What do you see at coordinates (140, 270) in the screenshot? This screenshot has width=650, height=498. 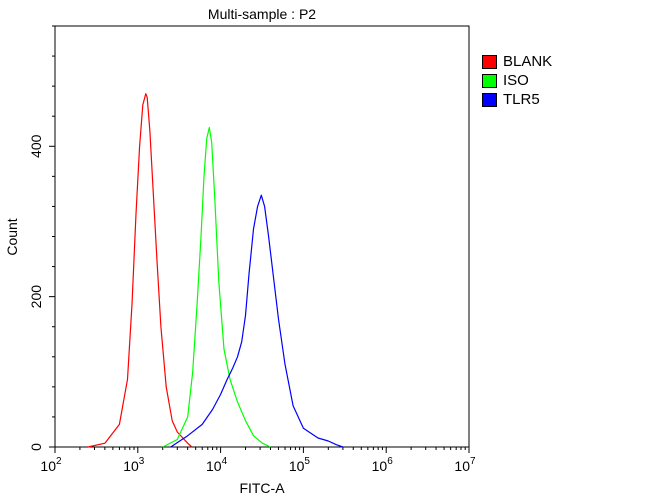 I see `series-line-blank` at bounding box center [140, 270].